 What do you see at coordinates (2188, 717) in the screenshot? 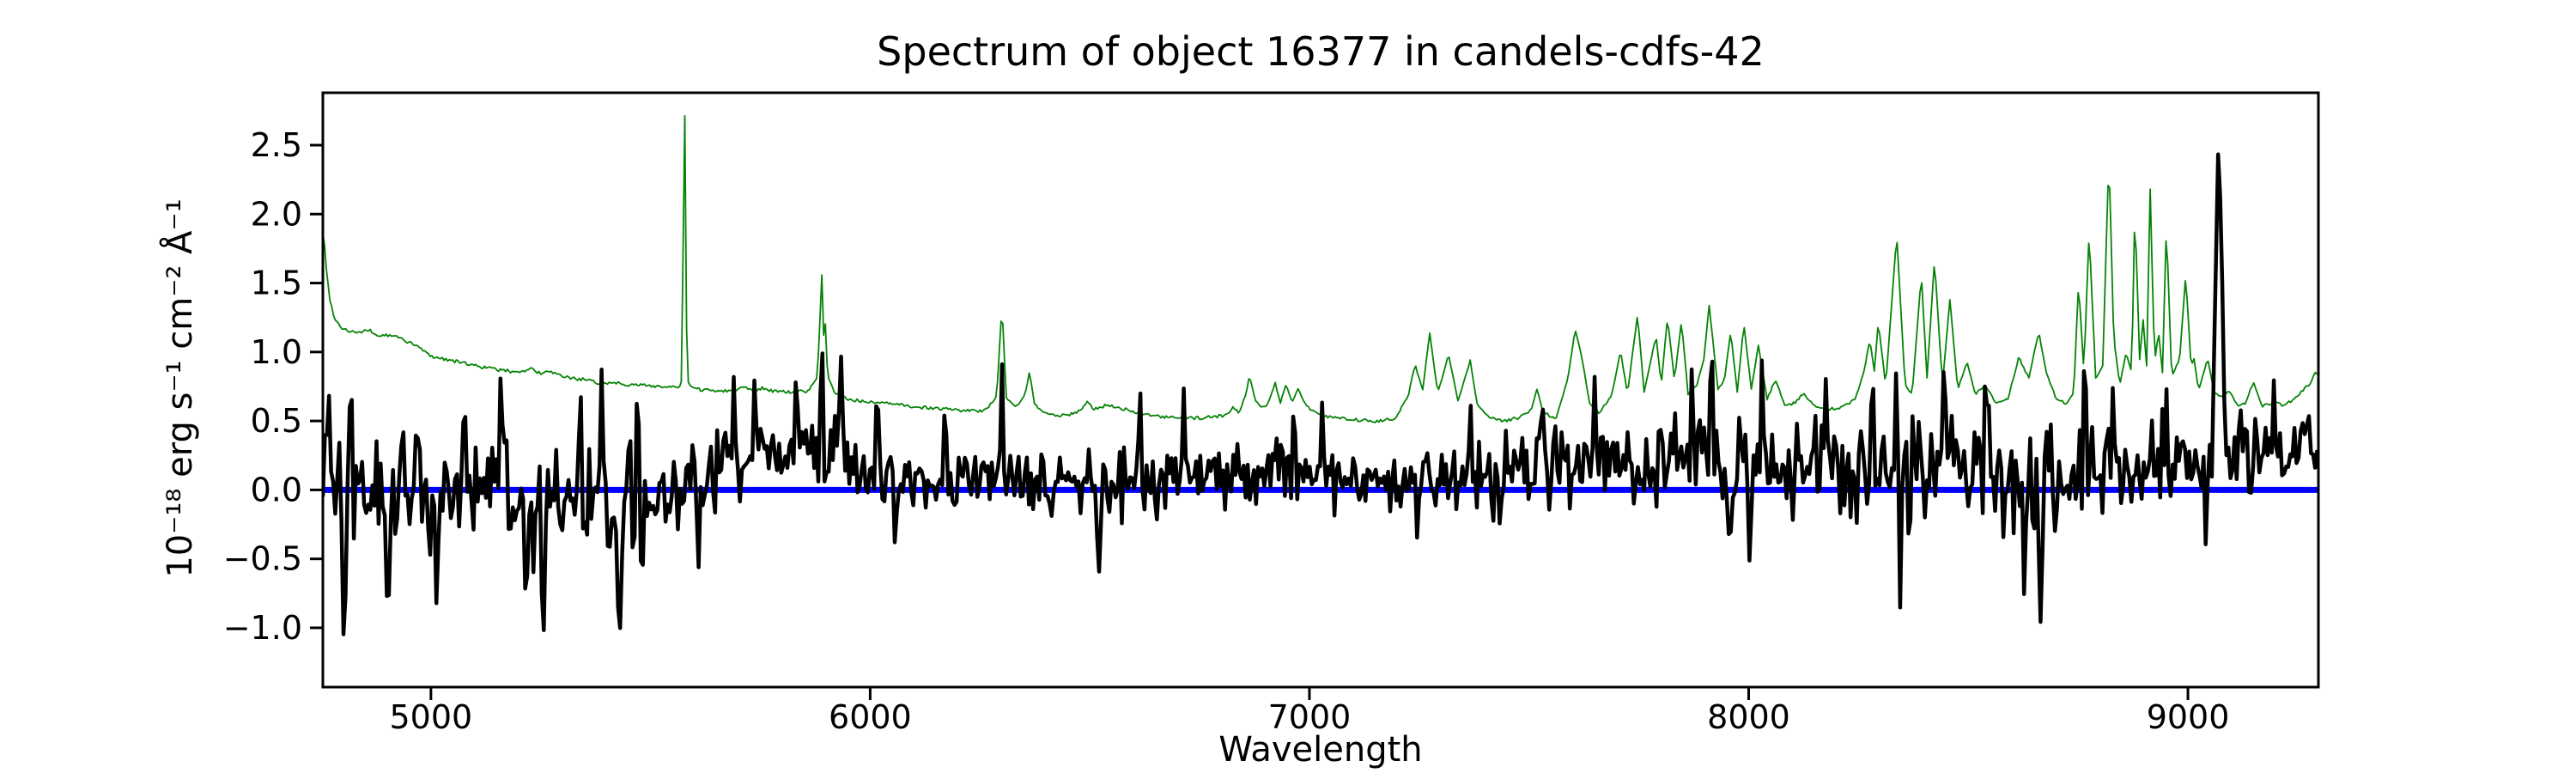
I see `x-tick-label: 9000` at bounding box center [2188, 717].